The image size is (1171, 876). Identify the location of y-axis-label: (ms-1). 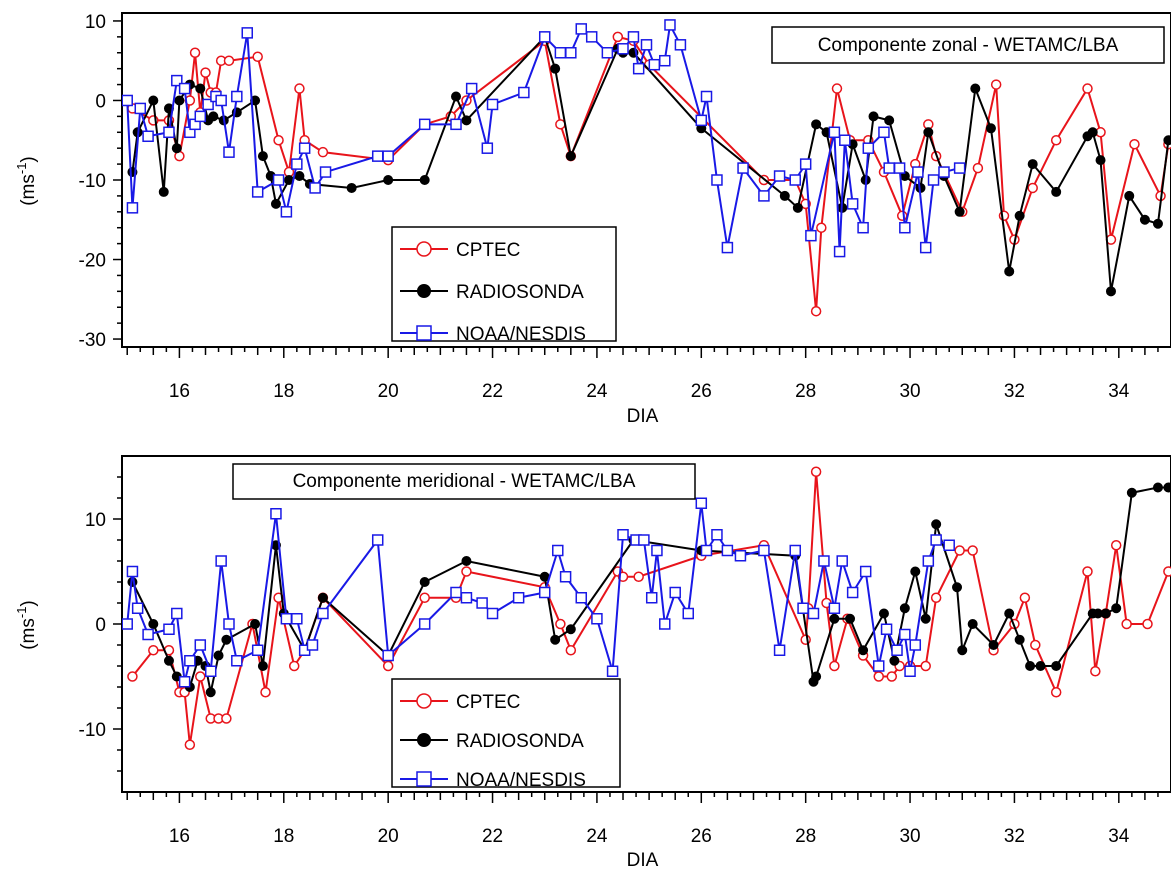
(26, 181).